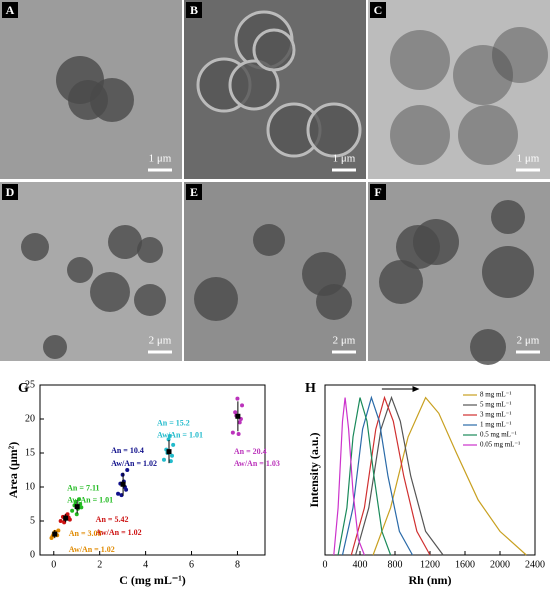  I want to click on annotation: An = 10.4, so click(127, 450).